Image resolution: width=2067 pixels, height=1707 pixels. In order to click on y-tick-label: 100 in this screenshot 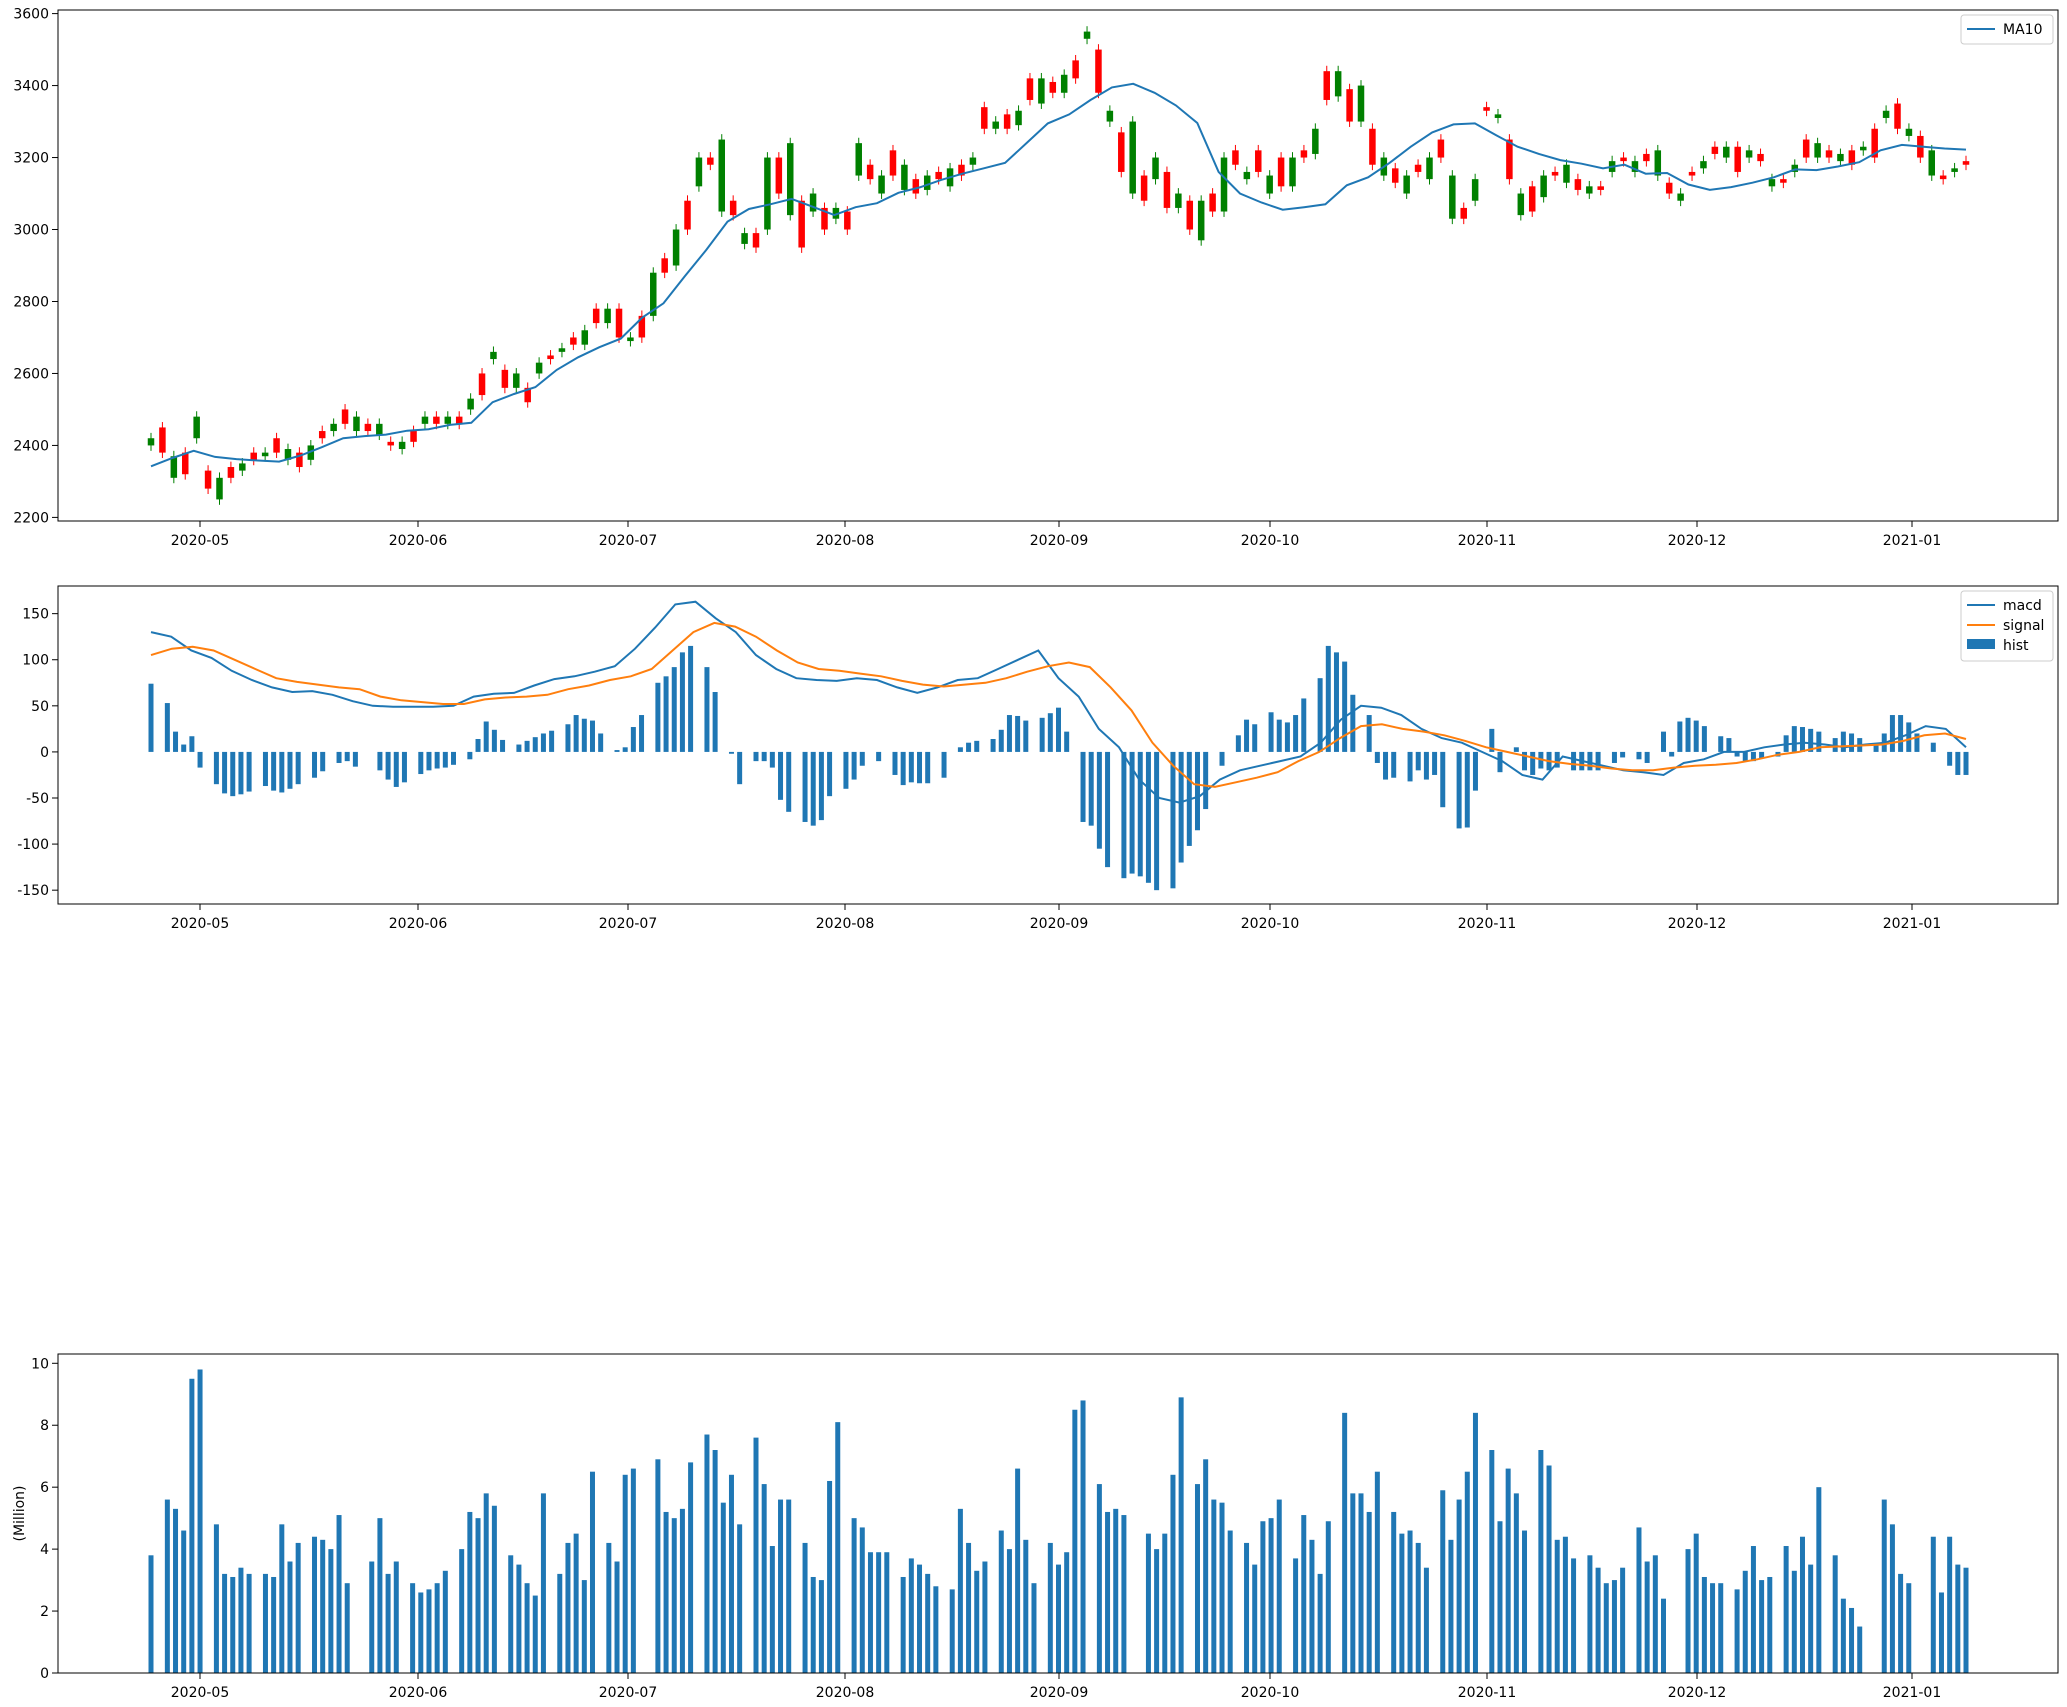, I will do `click(35, 661)`.